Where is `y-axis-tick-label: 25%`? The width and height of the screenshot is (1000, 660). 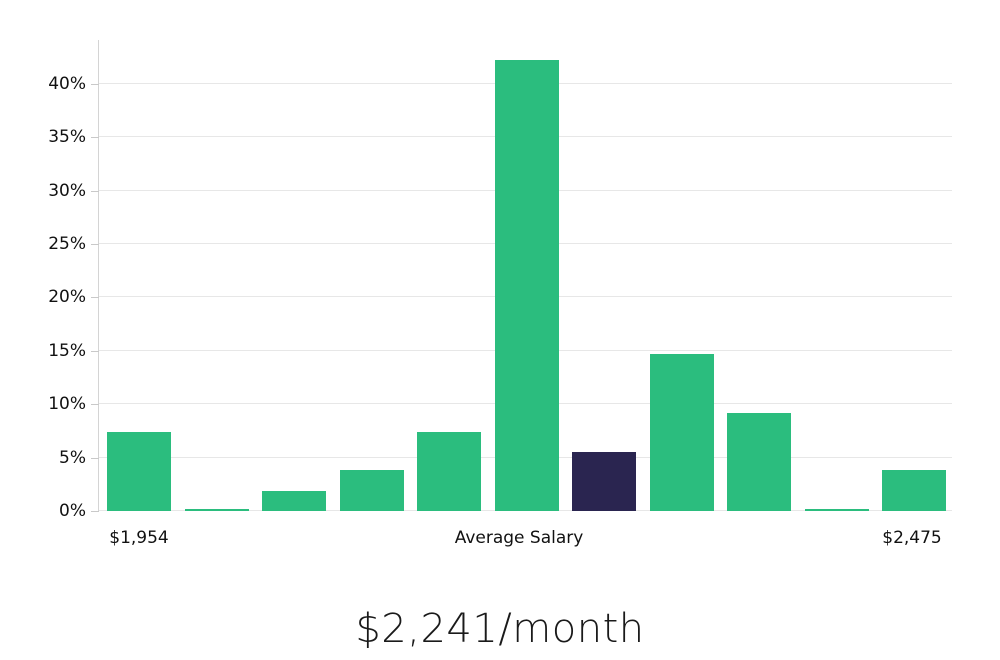
y-axis-tick-label: 25% is located at coordinates (67, 243).